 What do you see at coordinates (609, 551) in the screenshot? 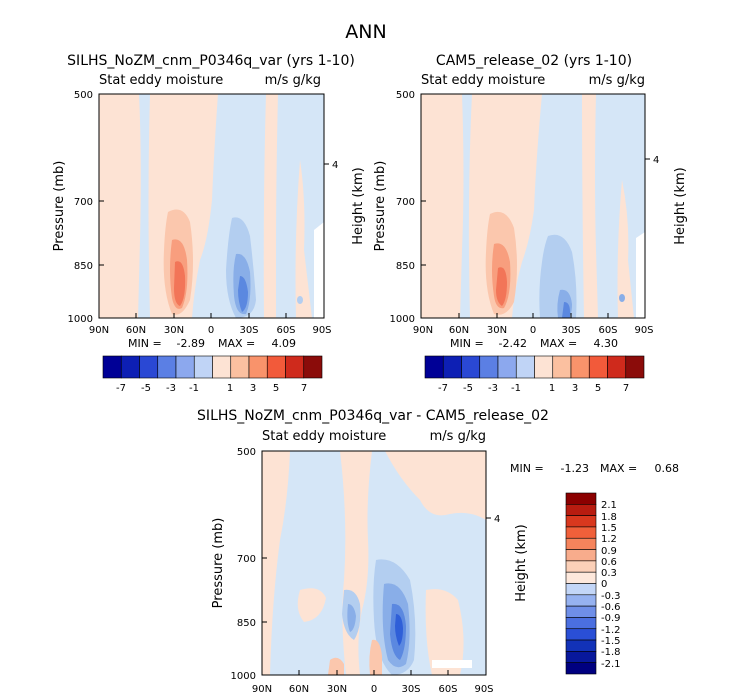
I see `panel-3-colorbar-label: 0.9` at bounding box center [609, 551].